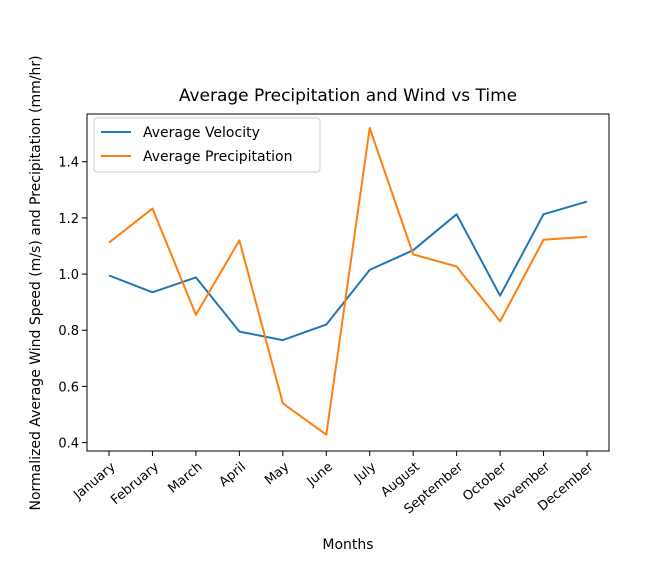 This screenshot has width=648, height=563. Describe the element at coordinates (348, 96) in the screenshot. I see `chart-title: Average Precipitation and Wind vs Time` at that location.